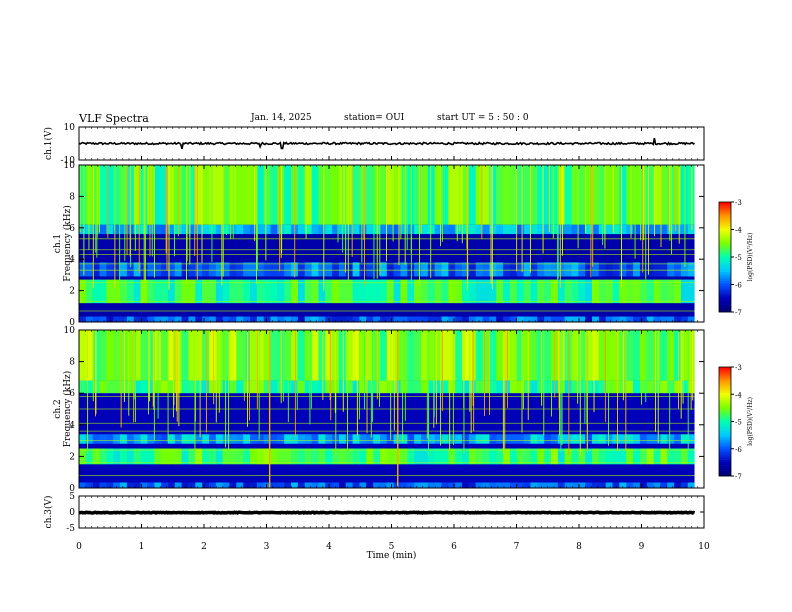 The height and width of the screenshot is (612, 792). I want to click on y-tick-label: 0, so click(72, 513).